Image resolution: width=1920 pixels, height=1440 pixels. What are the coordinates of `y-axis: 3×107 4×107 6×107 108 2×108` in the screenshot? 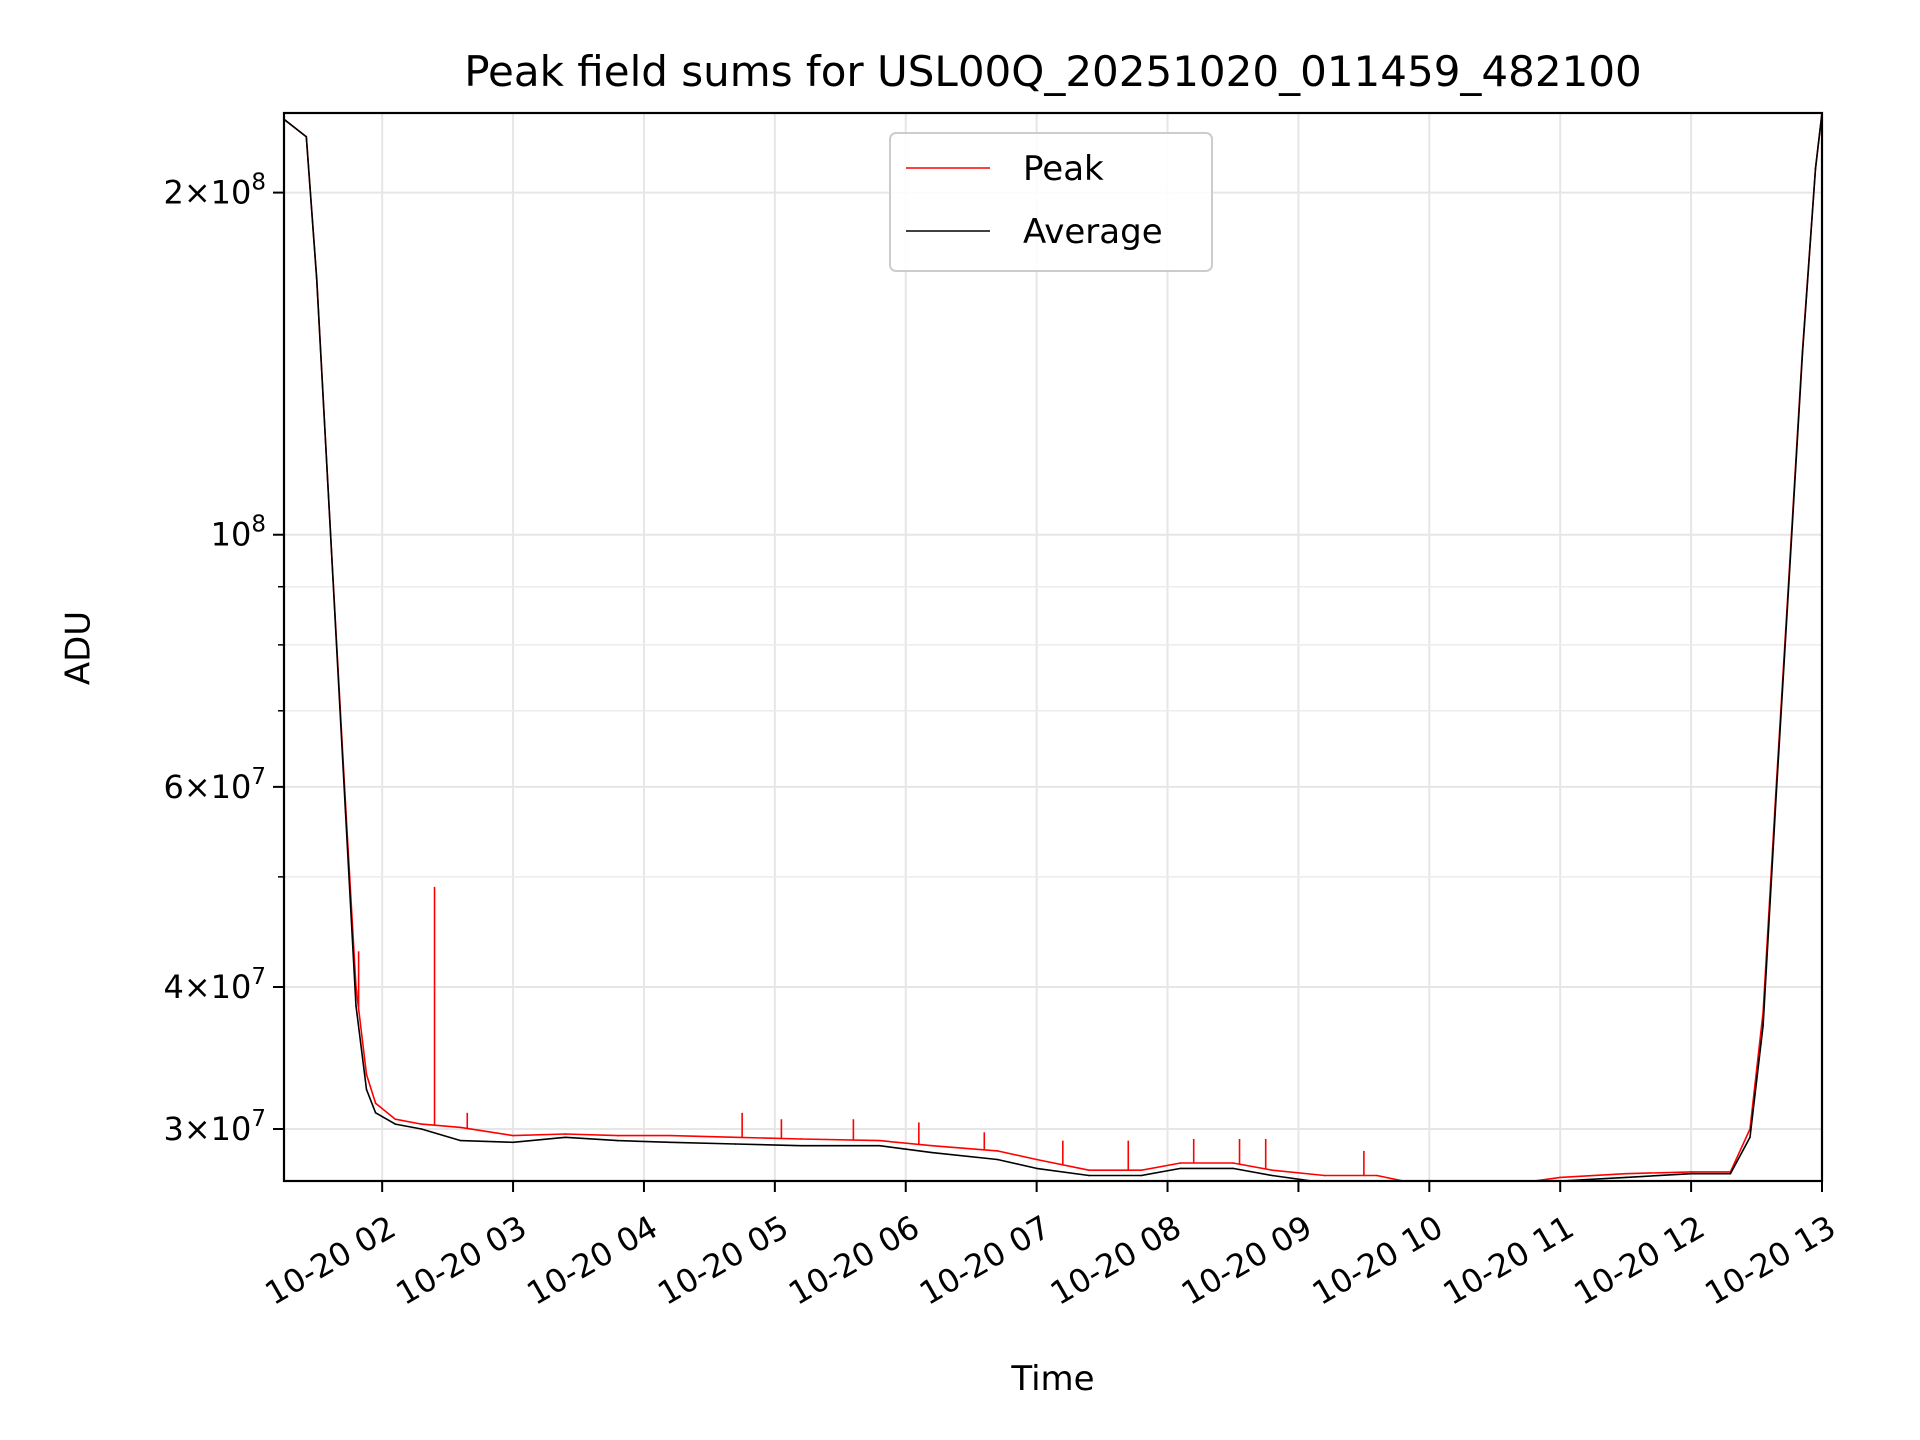 It's located at (223, 659).